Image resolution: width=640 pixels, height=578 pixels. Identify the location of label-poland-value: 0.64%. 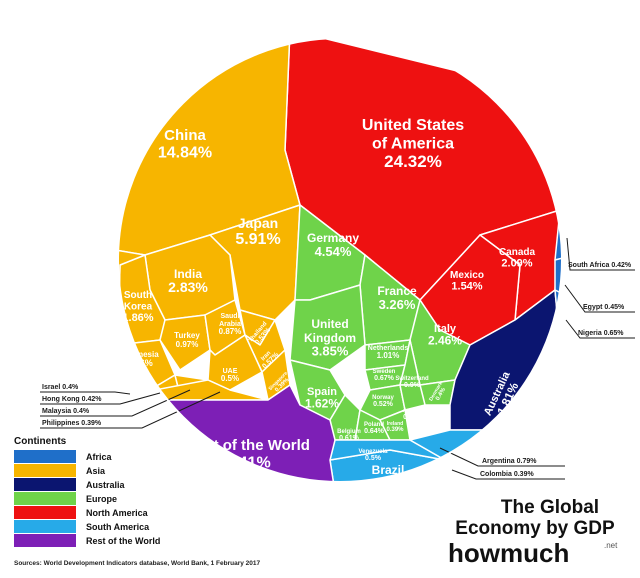
(374, 431).